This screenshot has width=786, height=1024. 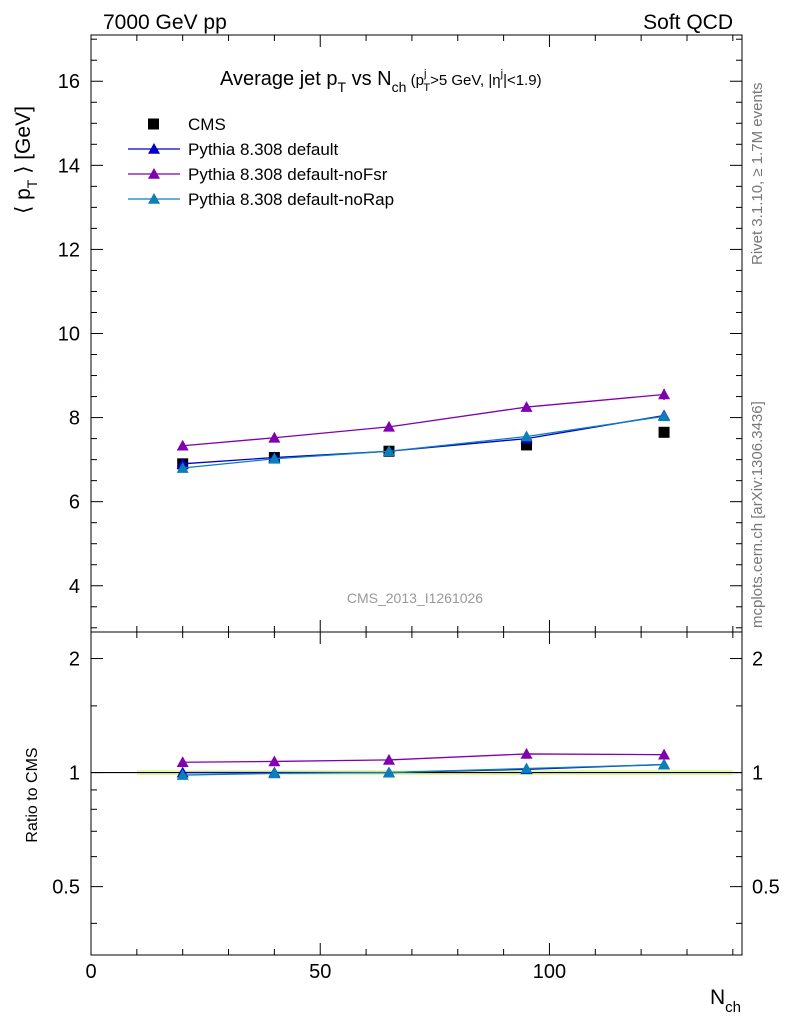 What do you see at coordinates (320, 972) in the screenshot?
I see `x-tick-label: 50` at bounding box center [320, 972].